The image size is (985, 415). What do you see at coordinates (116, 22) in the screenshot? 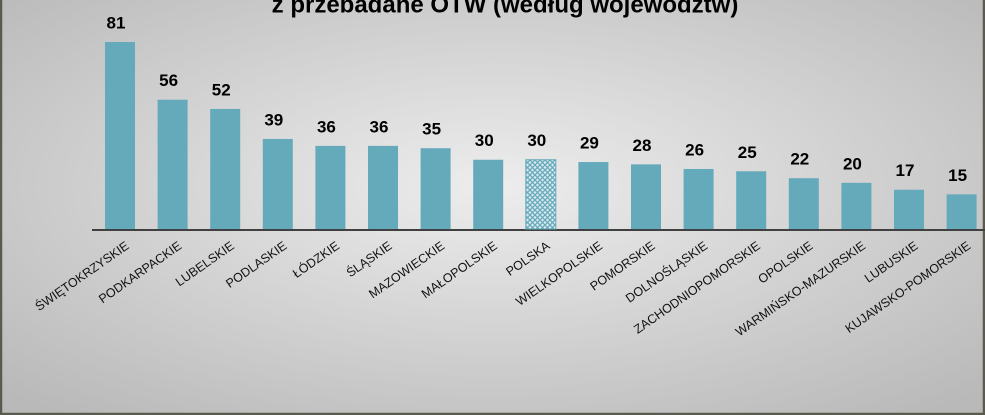
I see `value-label: 81` at bounding box center [116, 22].